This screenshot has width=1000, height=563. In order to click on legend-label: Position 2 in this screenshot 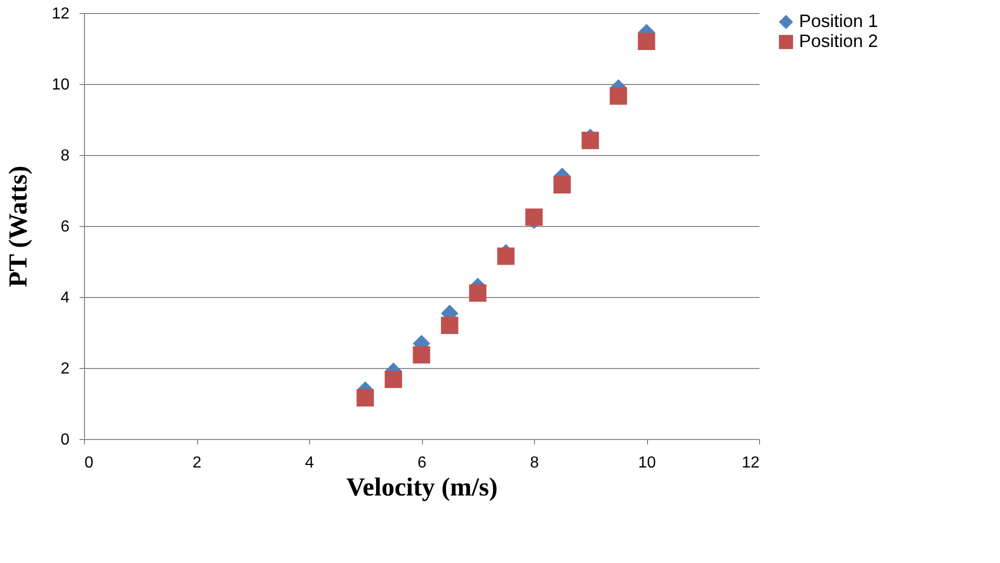, I will do `click(838, 41)`.